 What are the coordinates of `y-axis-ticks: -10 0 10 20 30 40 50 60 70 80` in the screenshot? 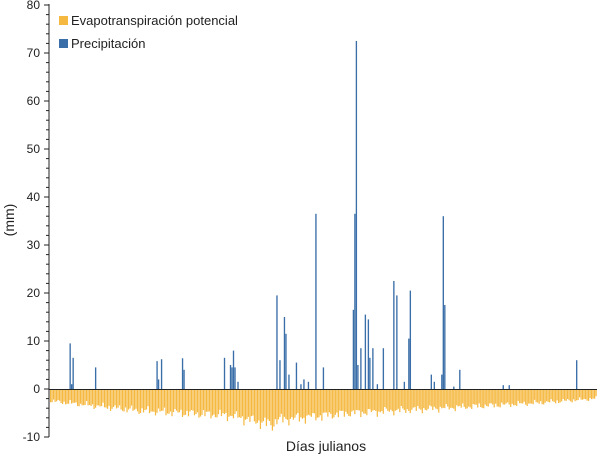 It's located at (36, 222).